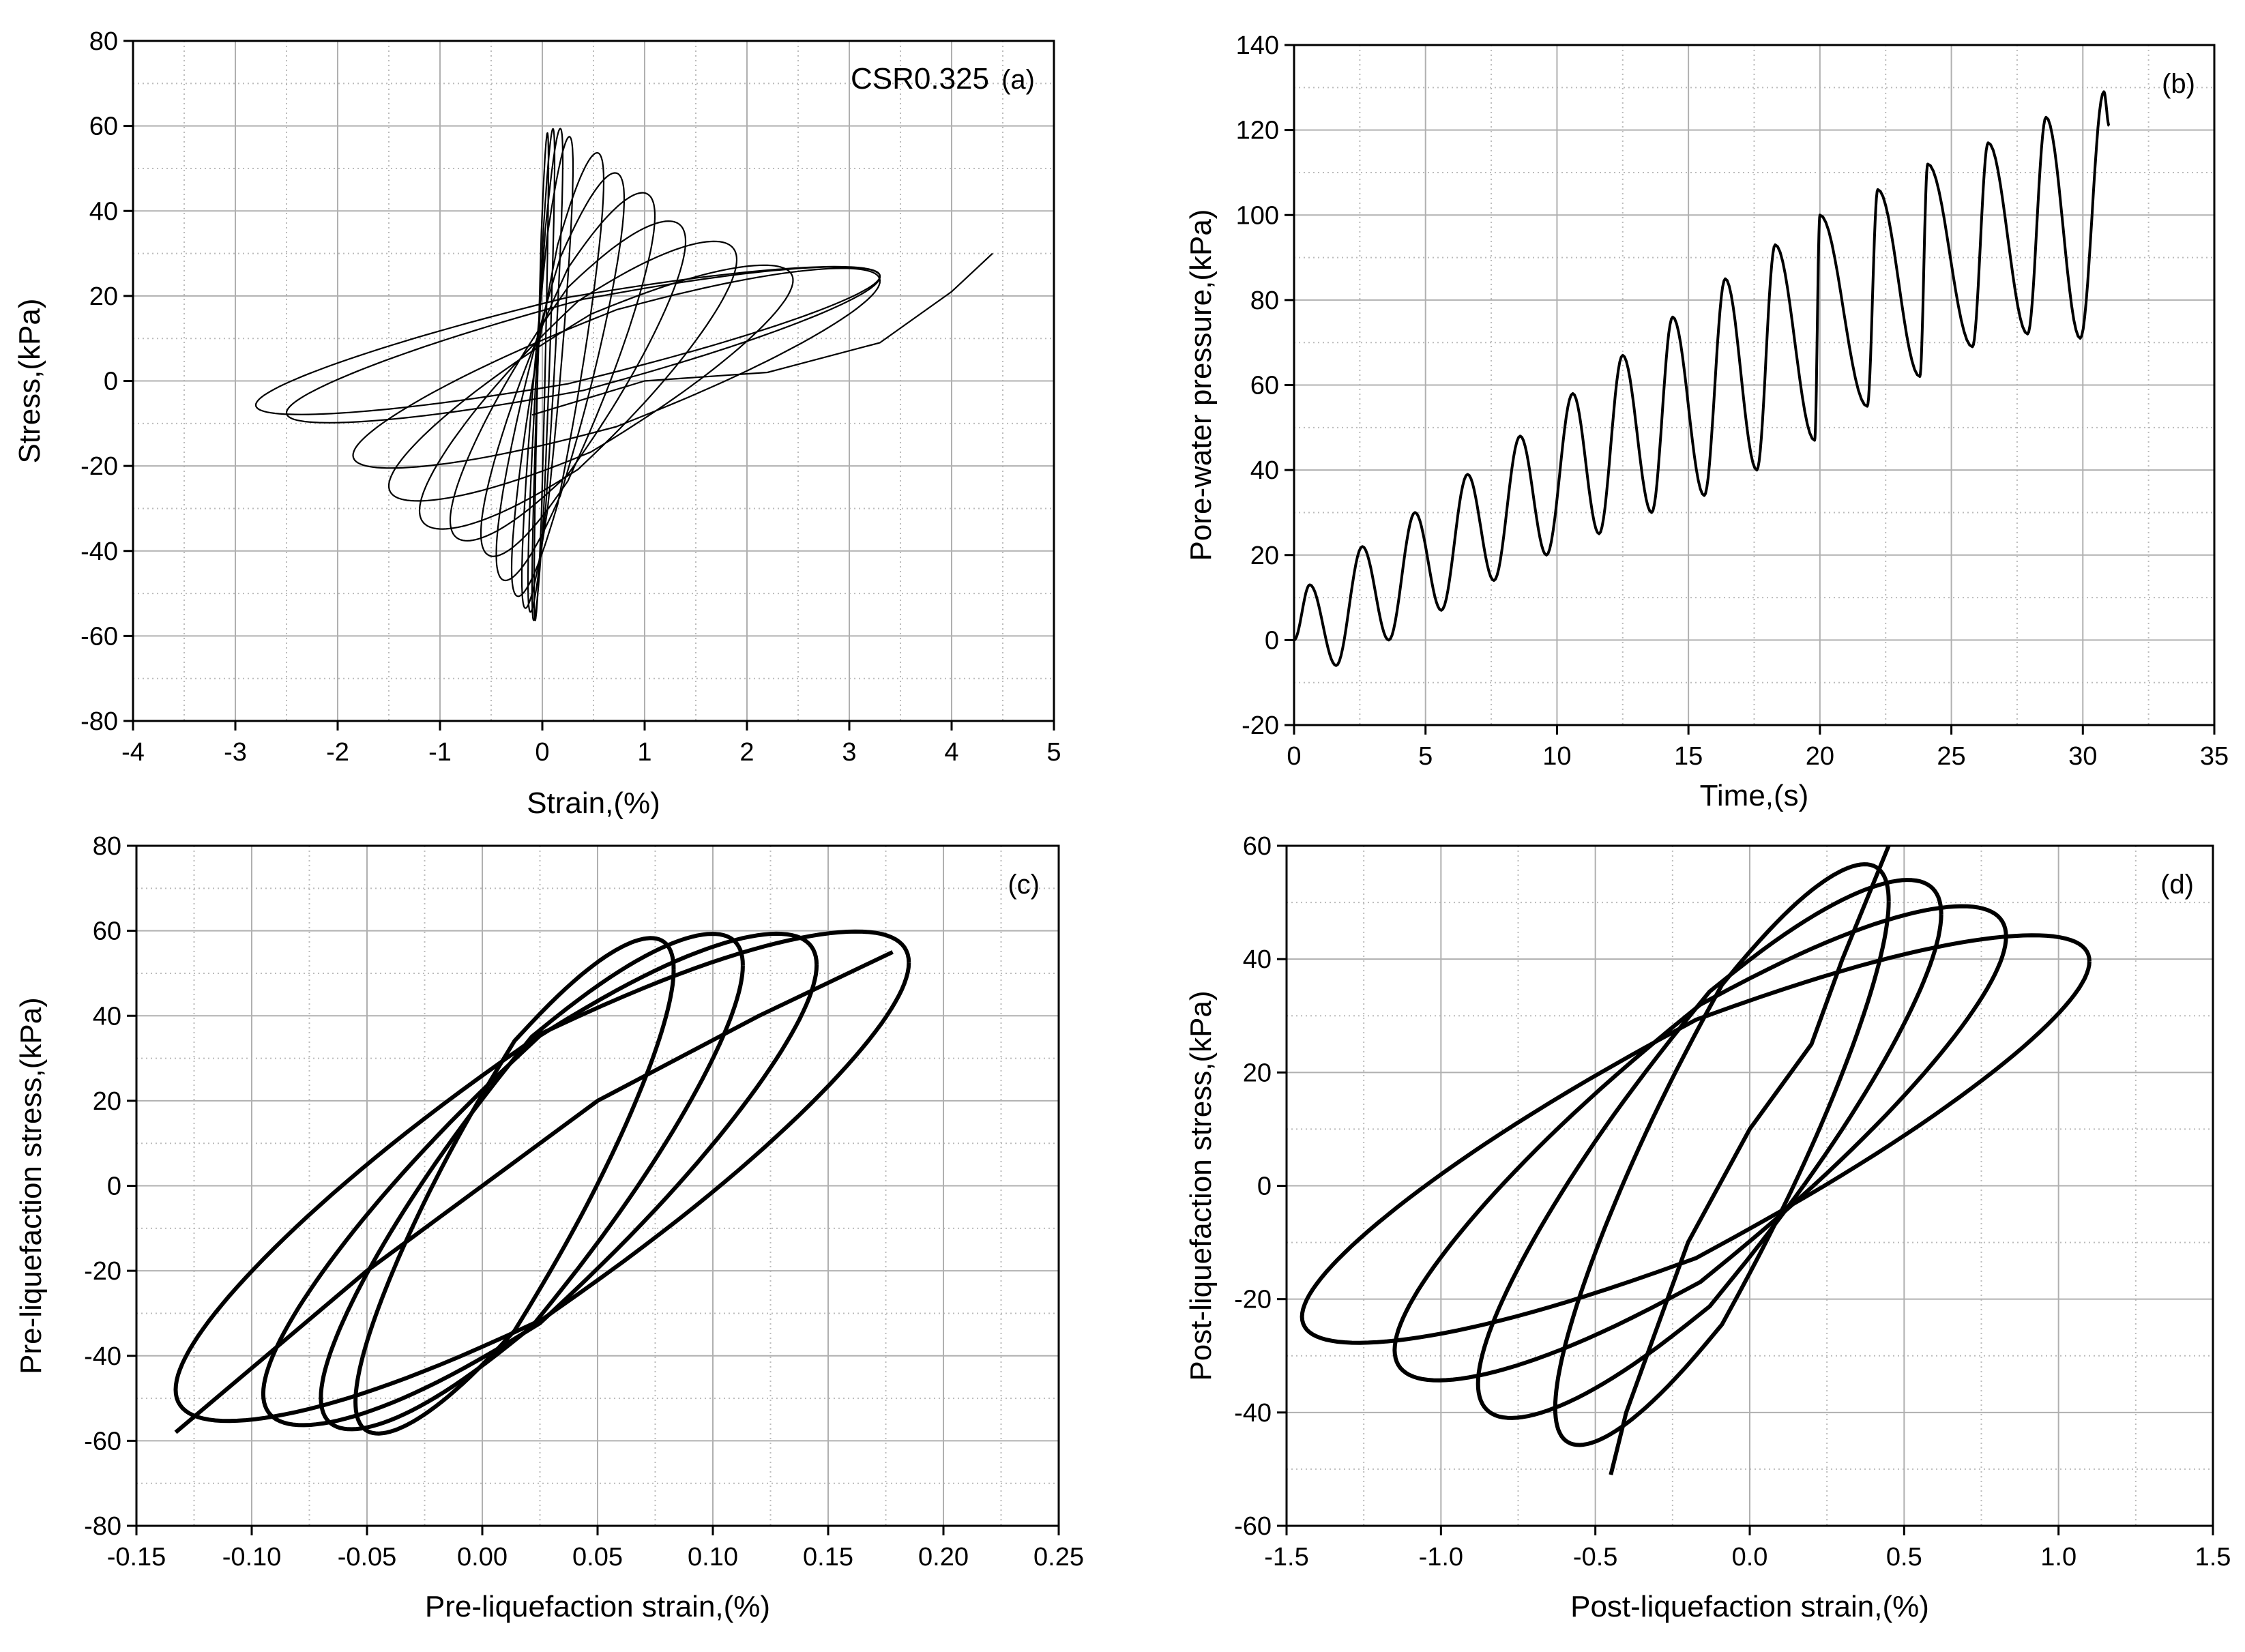 The image size is (2245, 1652). I want to click on y-tick-label: 140, so click(1257, 45).